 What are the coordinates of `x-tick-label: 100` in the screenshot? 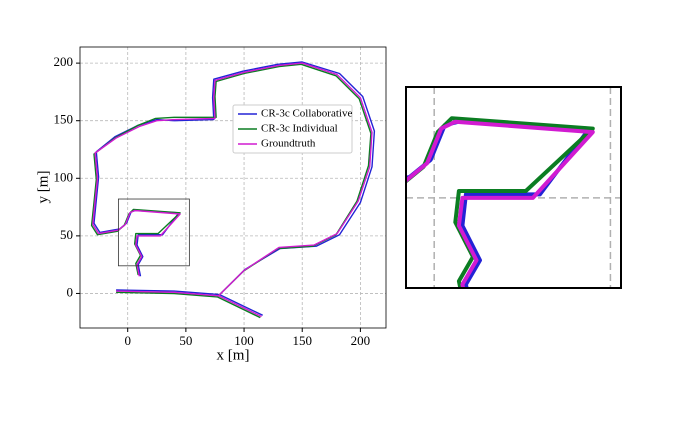 It's located at (244, 340).